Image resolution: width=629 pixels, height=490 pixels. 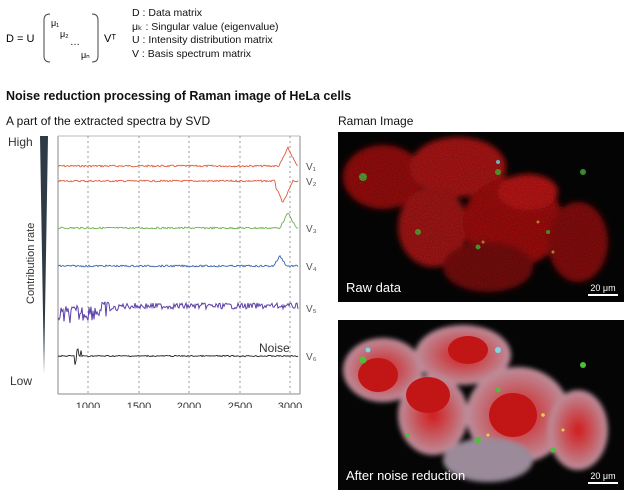 What do you see at coordinates (311, 167) in the screenshot?
I see `series-label: V₁` at bounding box center [311, 167].